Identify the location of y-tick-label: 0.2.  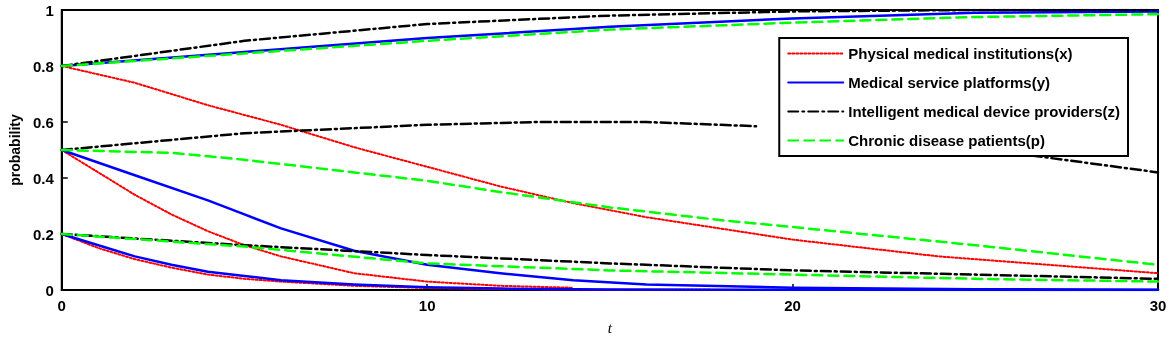
(43, 234).